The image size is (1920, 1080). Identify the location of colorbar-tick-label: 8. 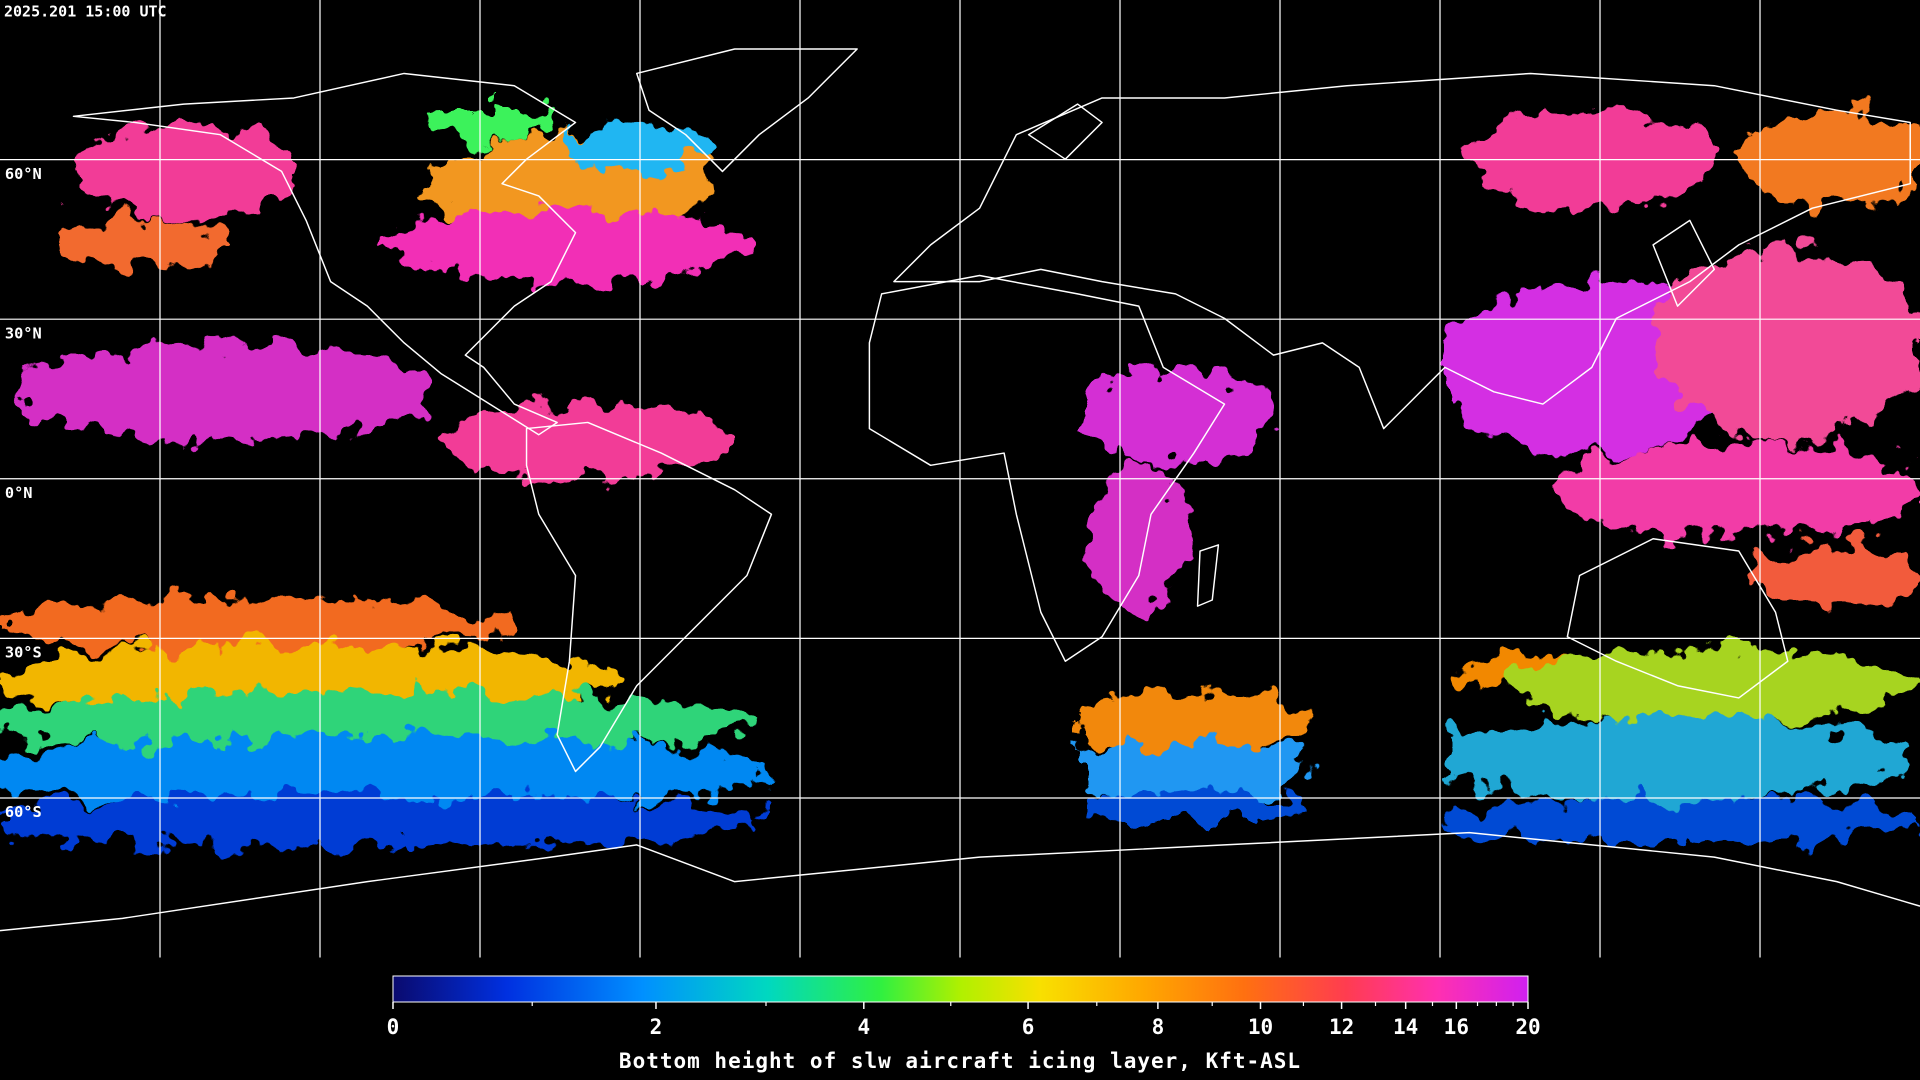
(1158, 1027).